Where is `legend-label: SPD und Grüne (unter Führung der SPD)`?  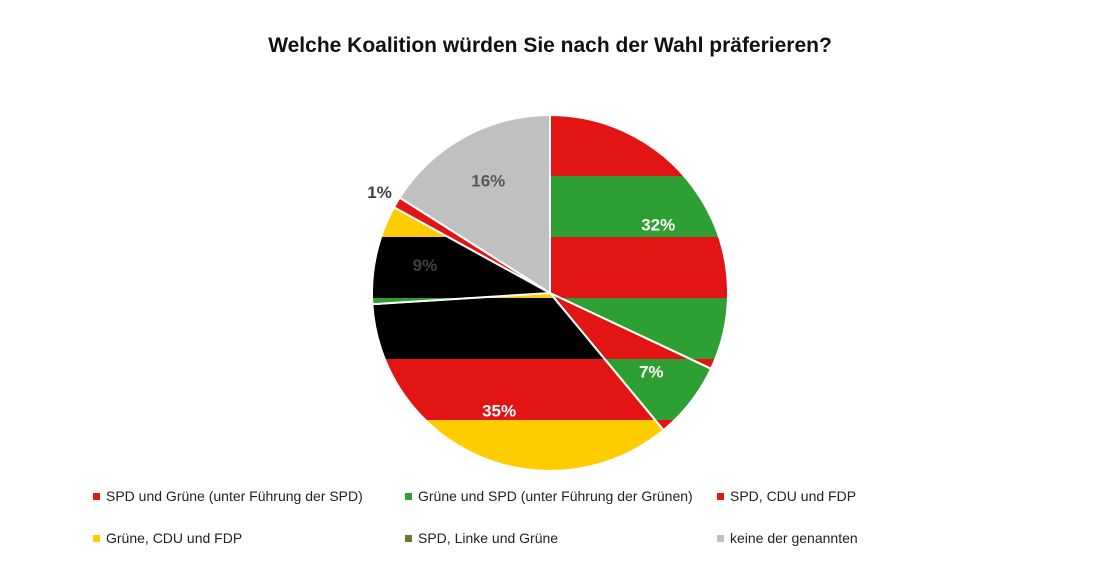
legend-label: SPD und Grüne (unter Führung der SPD) is located at coordinates (234, 496).